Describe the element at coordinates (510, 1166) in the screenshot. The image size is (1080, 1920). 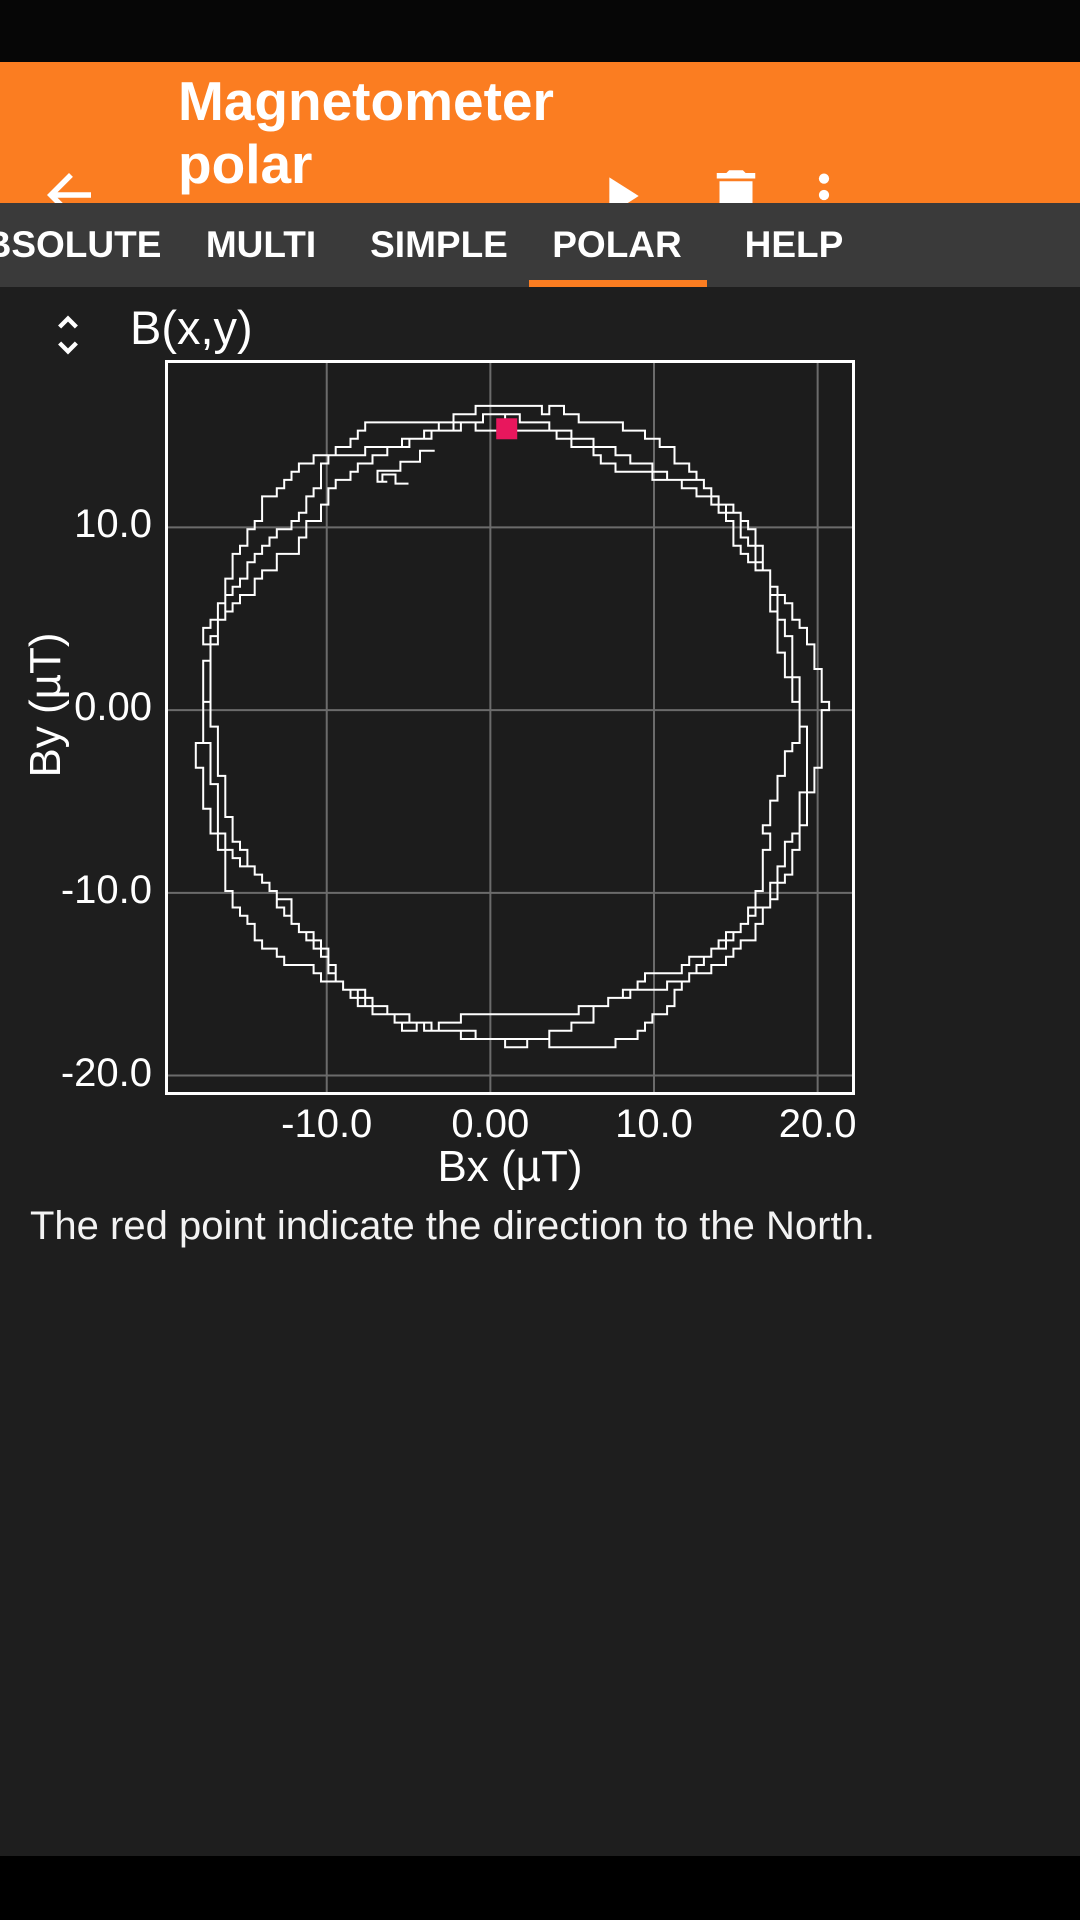
I see `x-axis-label: Bx (µT)` at that location.